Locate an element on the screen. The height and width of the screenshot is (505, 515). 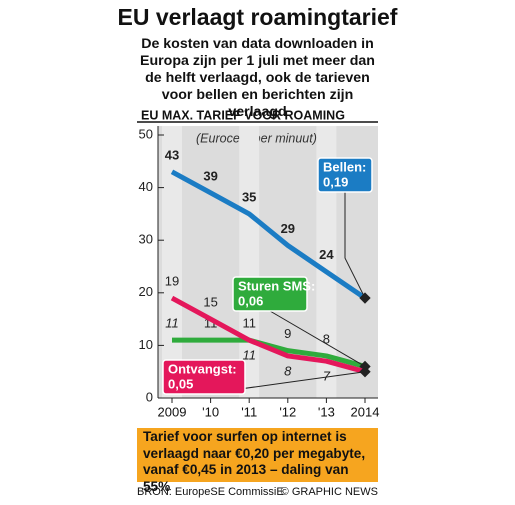
y-tick-label: 10 is located at coordinates (146, 344).